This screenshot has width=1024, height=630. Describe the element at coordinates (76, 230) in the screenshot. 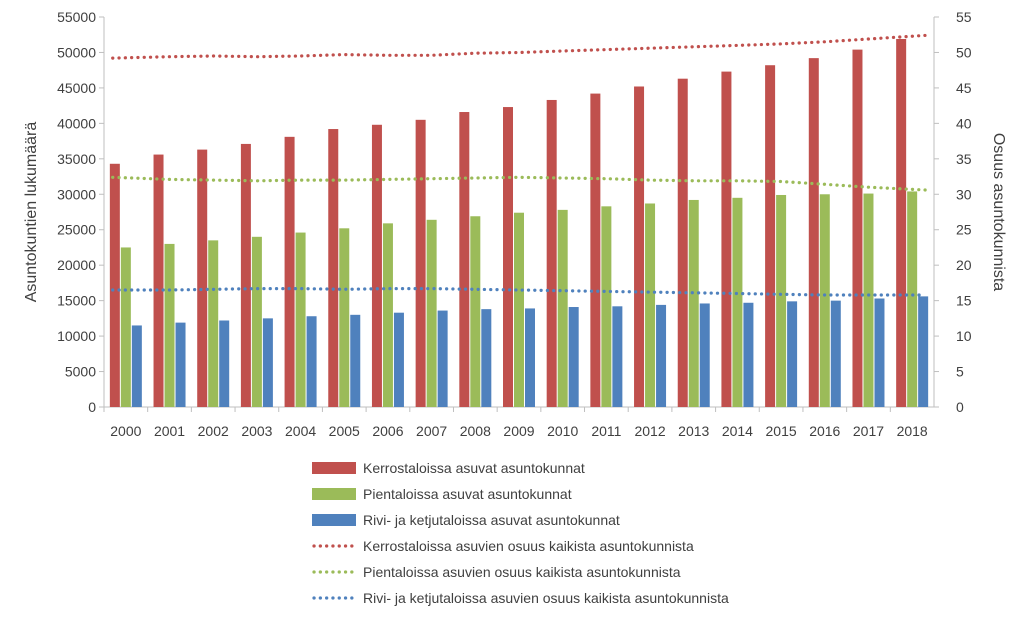

I see `y-tick-label: 25000` at that location.